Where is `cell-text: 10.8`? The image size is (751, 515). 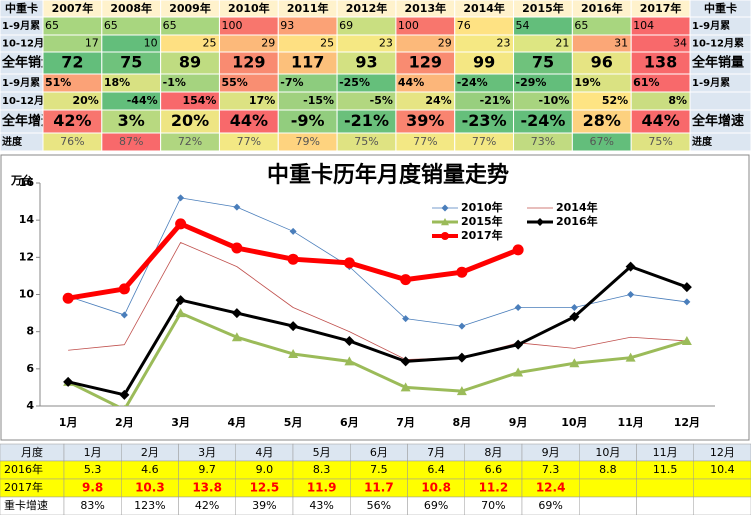
cell-text: 10.8 is located at coordinates (436, 488).